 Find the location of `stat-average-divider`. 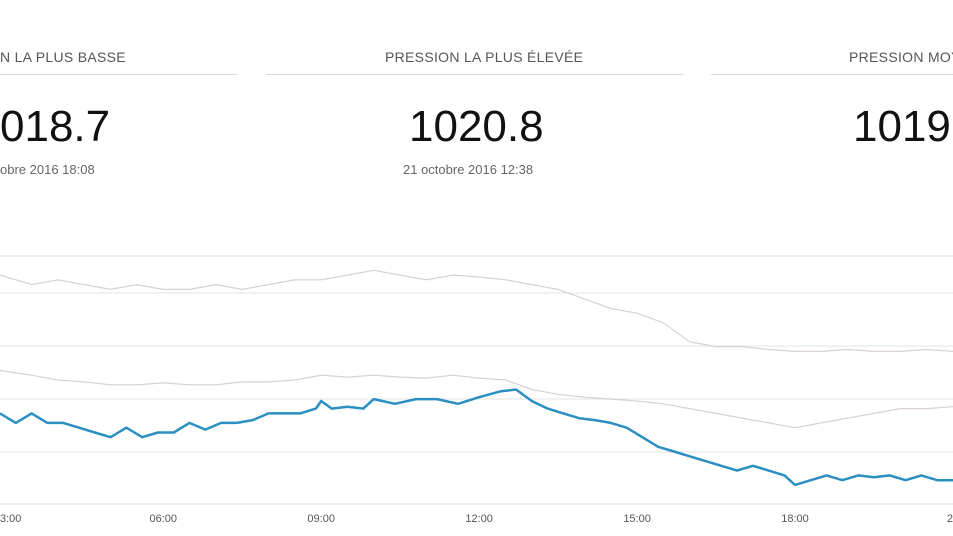

stat-average-divider is located at coordinates (832, 74).